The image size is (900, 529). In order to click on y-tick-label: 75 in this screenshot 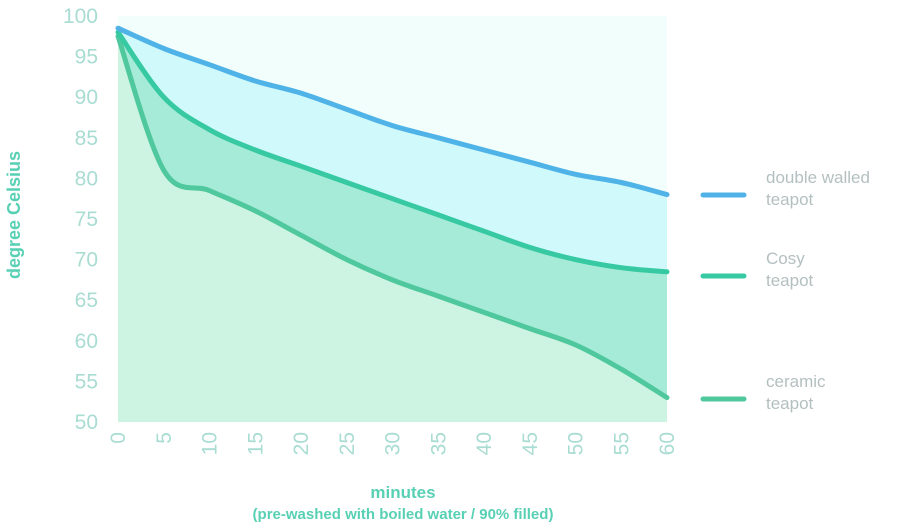, I will do `click(86, 219)`.